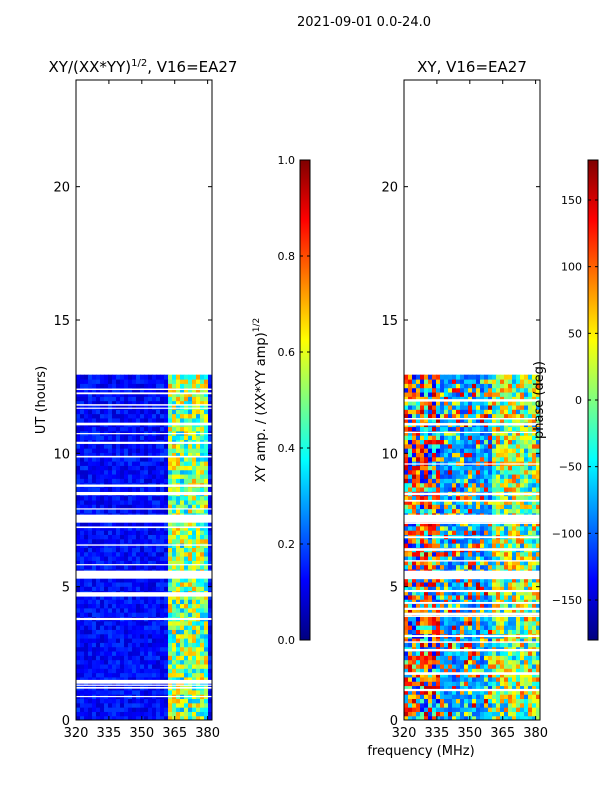 This screenshot has width=600, height=800. Describe the element at coordinates (294, 400) in the screenshot. I see `amplitude-colorbar-ticks: 0.0 0.2 0.4 0.6 0.8 1.0` at that location.